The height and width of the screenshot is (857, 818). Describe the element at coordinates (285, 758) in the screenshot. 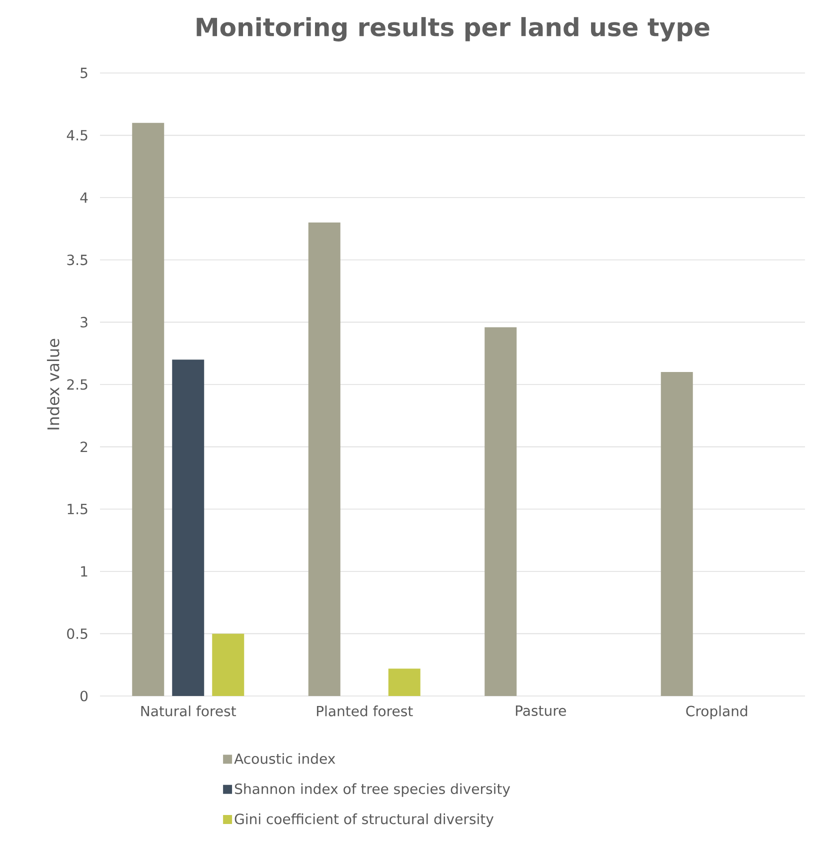

I see `legend-label: Acoustic index` at that location.